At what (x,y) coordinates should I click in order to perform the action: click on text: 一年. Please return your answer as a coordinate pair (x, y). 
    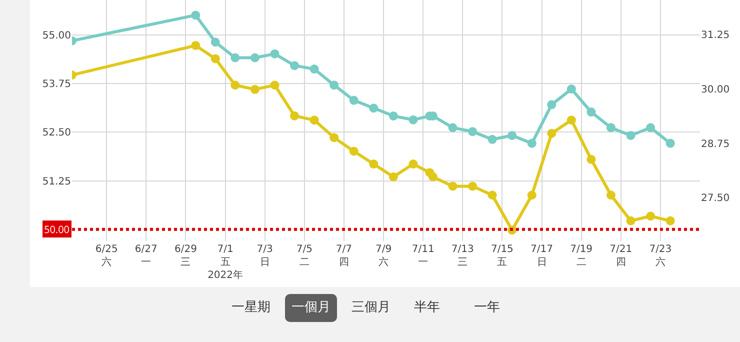
    Looking at the image, I should click on (487, 308).